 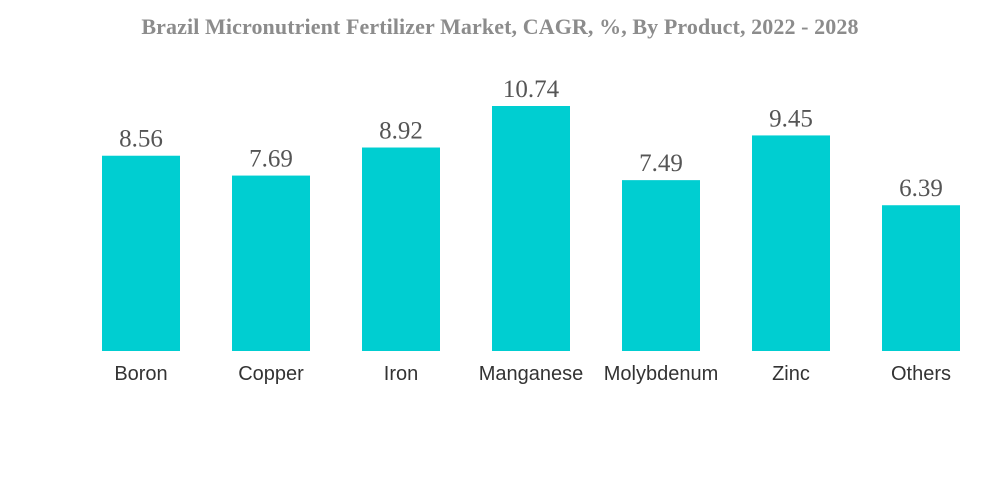 What do you see at coordinates (140, 374) in the screenshot?
I see `category-label-boron: Boron` at bounding box center [140, 374].